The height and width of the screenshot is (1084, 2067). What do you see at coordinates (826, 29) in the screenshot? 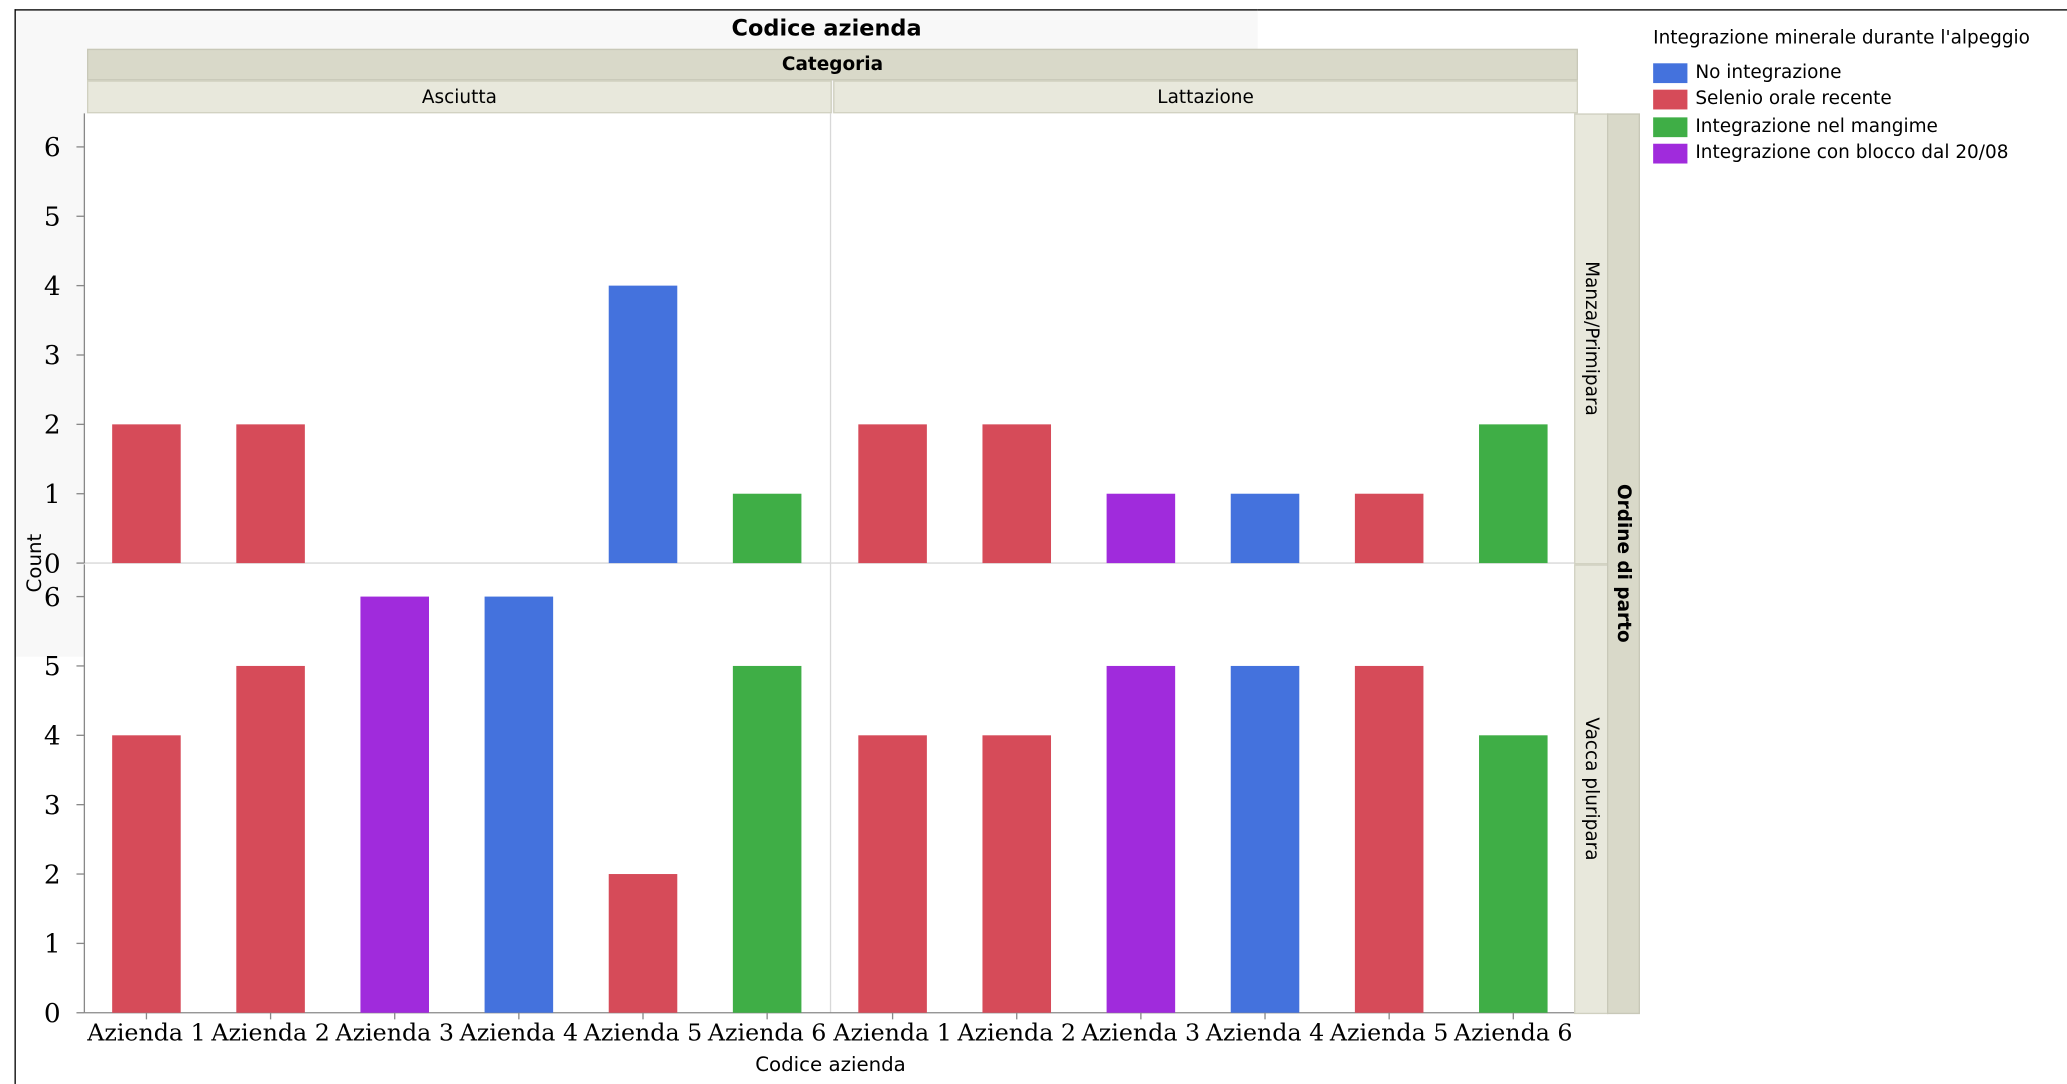
I see `chart-title: Codice azienda` at bounding box center [826, 29].